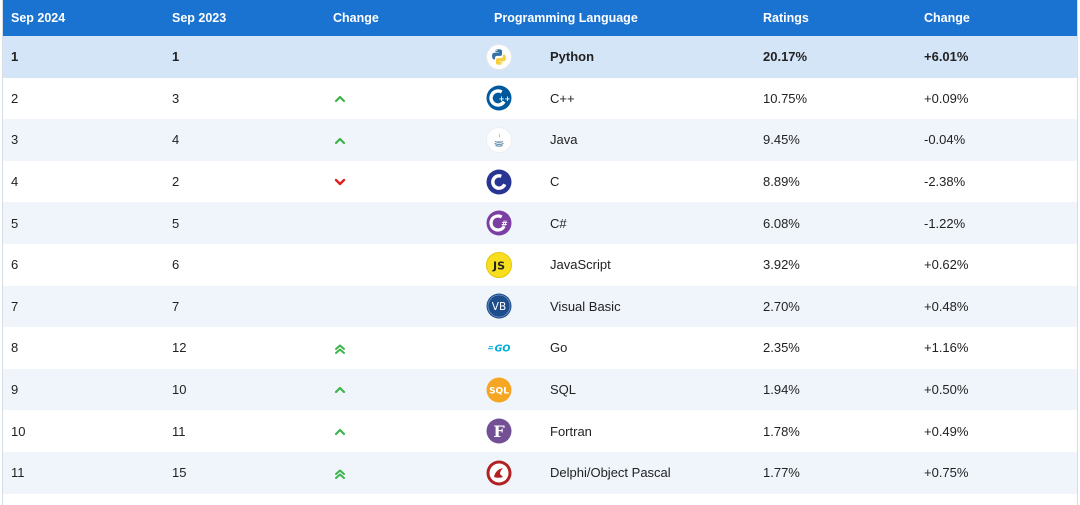 The height and width of the screenshot is (505, 1080). I want to click on go-logo-icon: GO, so click(499, 348).